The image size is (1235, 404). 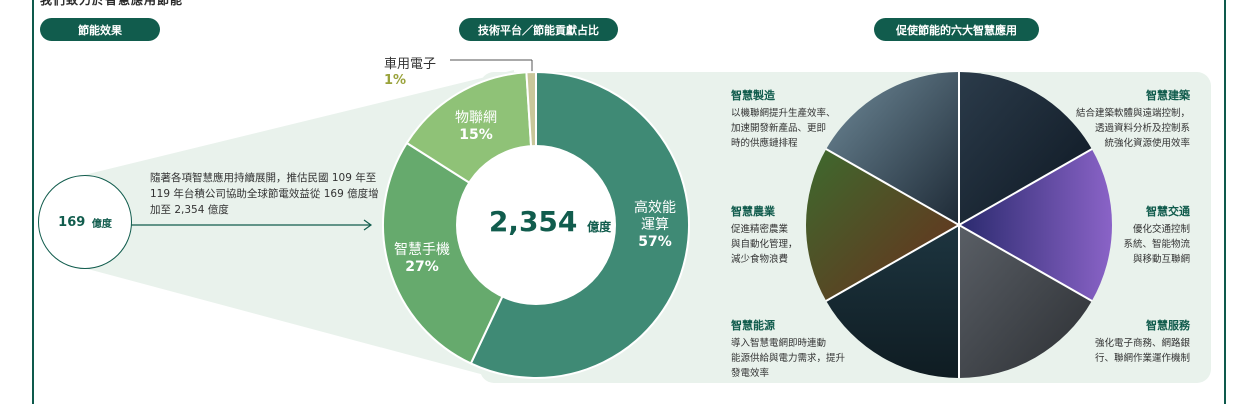 What do you see at coordinates (1225, 202) in the screenshot?
I see `right-frame-line` at bounding box center [1225, 202].